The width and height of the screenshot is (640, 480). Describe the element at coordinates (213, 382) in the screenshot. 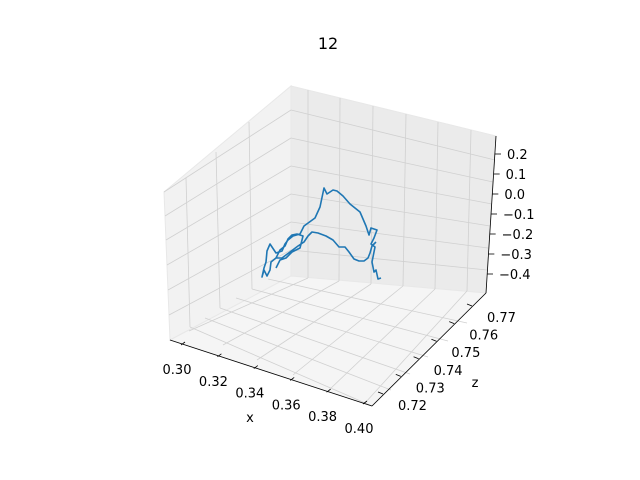

I see `x-tick-label: 0.32` at that location.